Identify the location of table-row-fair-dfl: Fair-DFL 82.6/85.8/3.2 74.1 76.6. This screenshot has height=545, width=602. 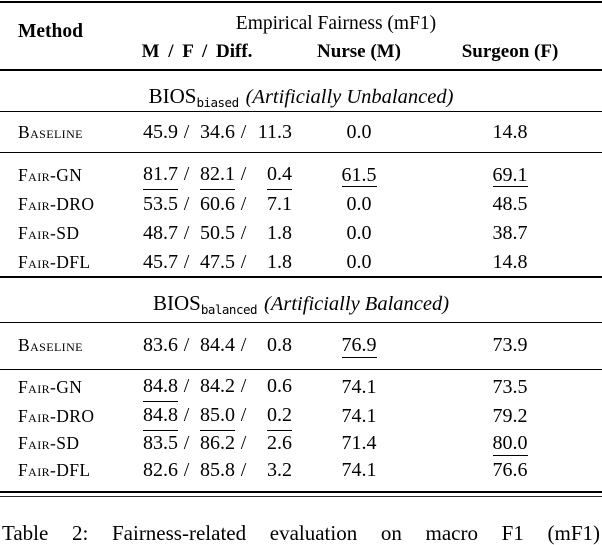
(301, 470).